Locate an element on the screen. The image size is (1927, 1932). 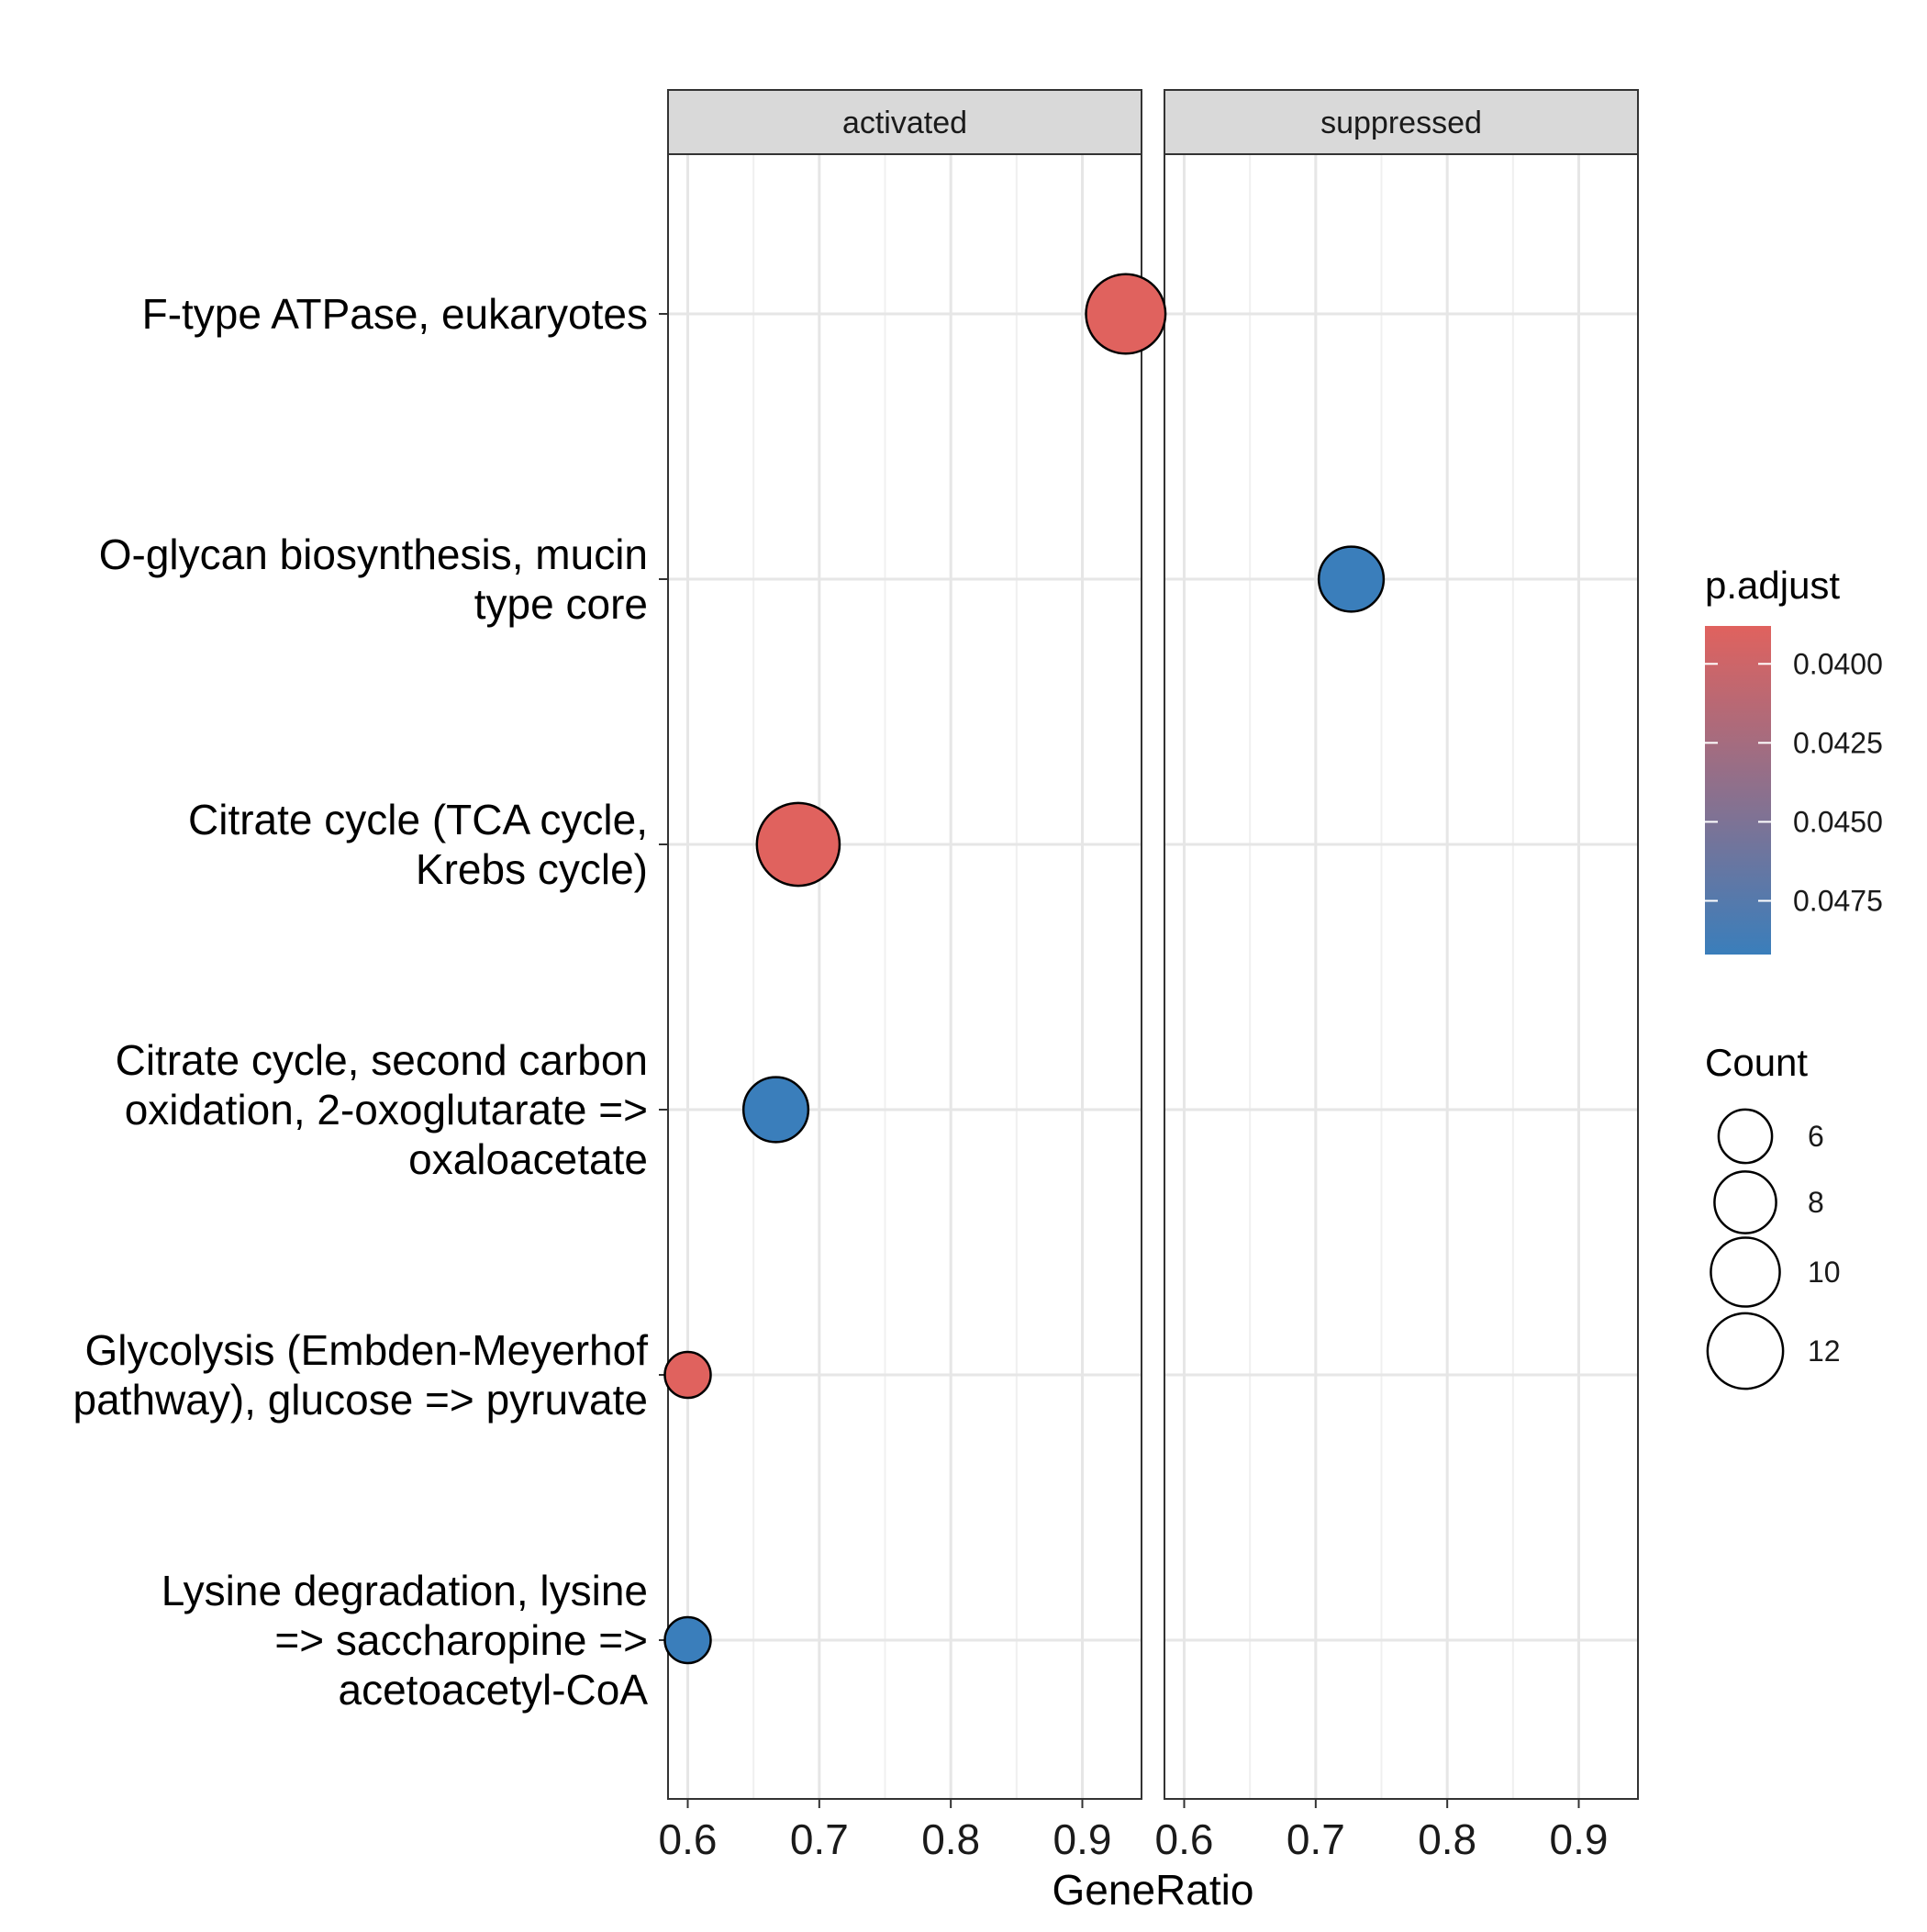
legend-colorbar-label: 0.0475 is located at coordinates (1838, 900).